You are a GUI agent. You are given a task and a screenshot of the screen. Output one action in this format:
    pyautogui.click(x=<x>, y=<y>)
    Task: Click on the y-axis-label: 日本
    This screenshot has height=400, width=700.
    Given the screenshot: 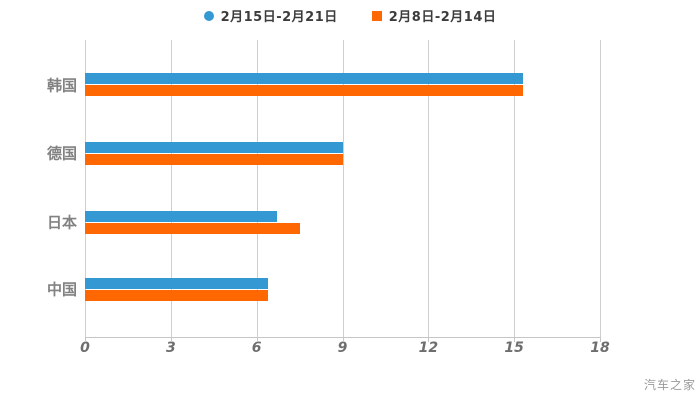 What is the action you would take?
    pyautogui.click(x=61, y=222)
    